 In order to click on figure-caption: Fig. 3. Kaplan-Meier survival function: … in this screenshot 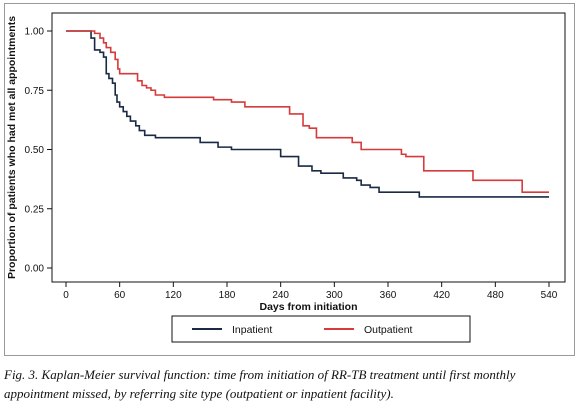, I will do `click(260, 384)`.